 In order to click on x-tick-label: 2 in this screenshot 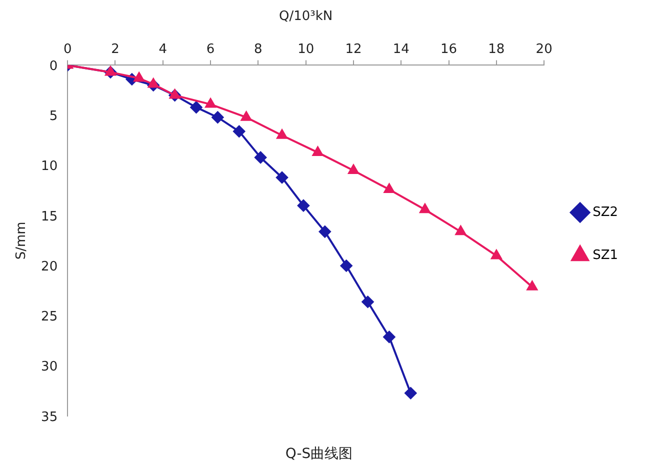, I will do `click(115, 49)`.